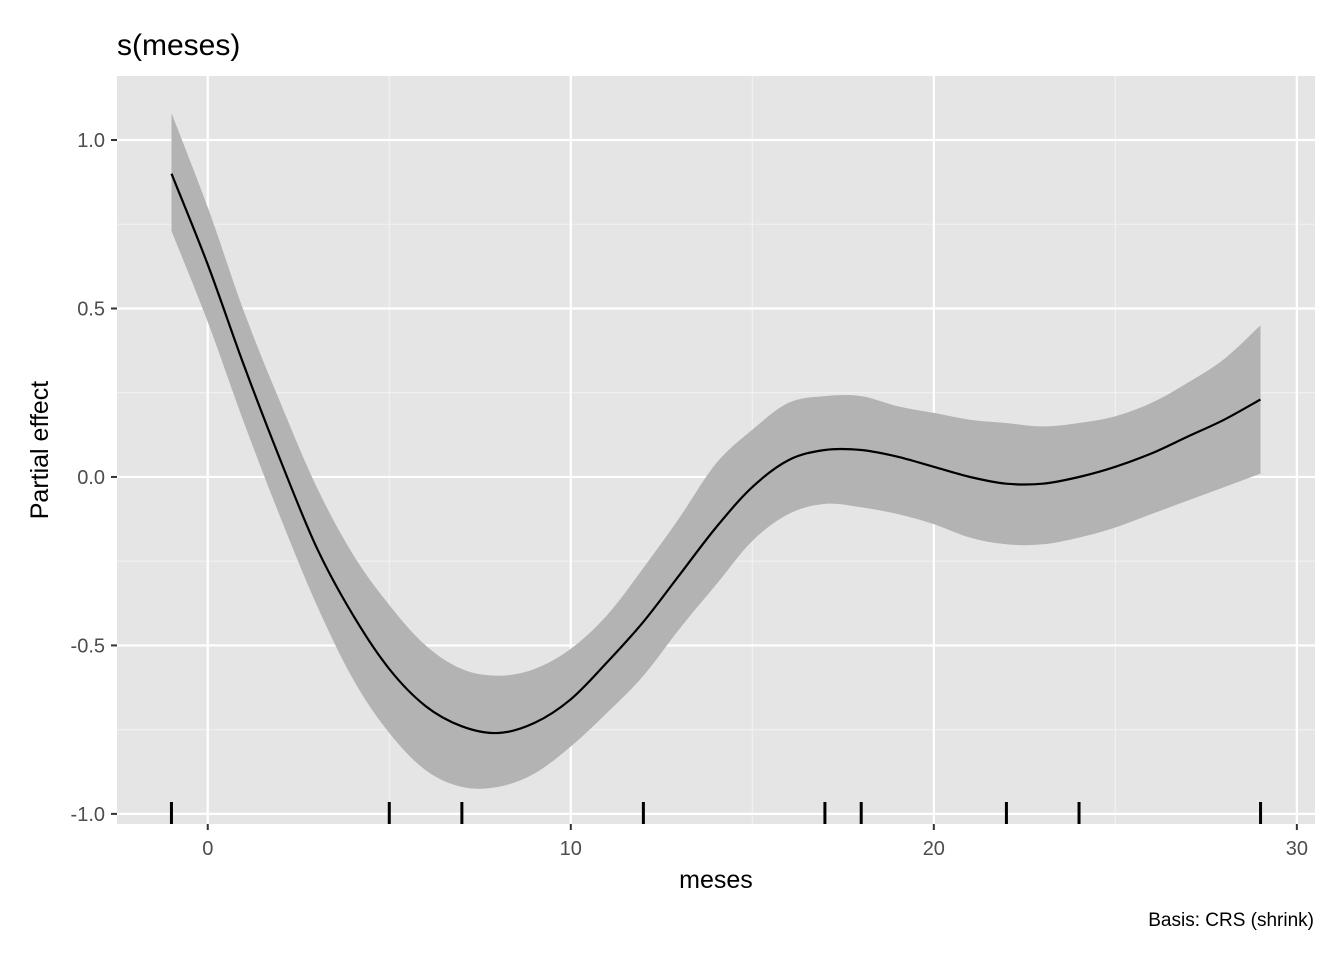 This screenshot has width=1344, height=960. Describe the element at coordinates (91, 309) in the screenshot. I see `y-tick-label: 0.5` at that location.